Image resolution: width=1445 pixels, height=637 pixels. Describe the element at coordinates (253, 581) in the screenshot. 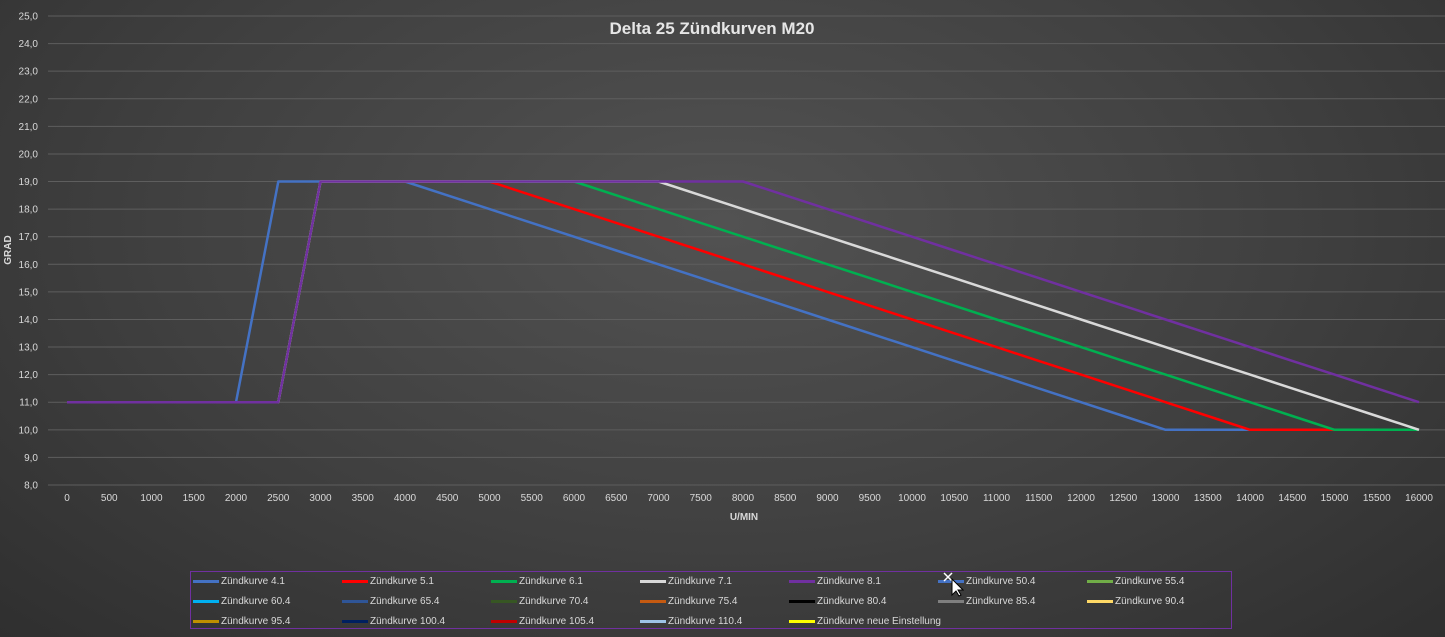

I see `legend-label: Zündkurve 4.1` at that location.